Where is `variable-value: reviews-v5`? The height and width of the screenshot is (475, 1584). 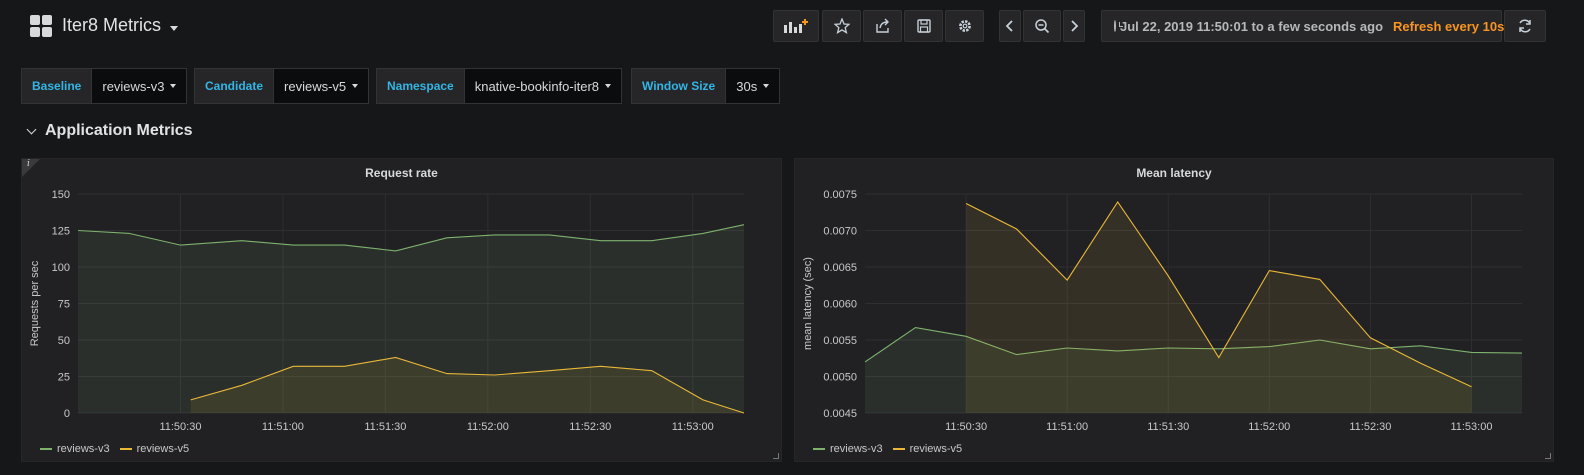 variable-value: reviews-v5 is located at coordinates (315, 86).